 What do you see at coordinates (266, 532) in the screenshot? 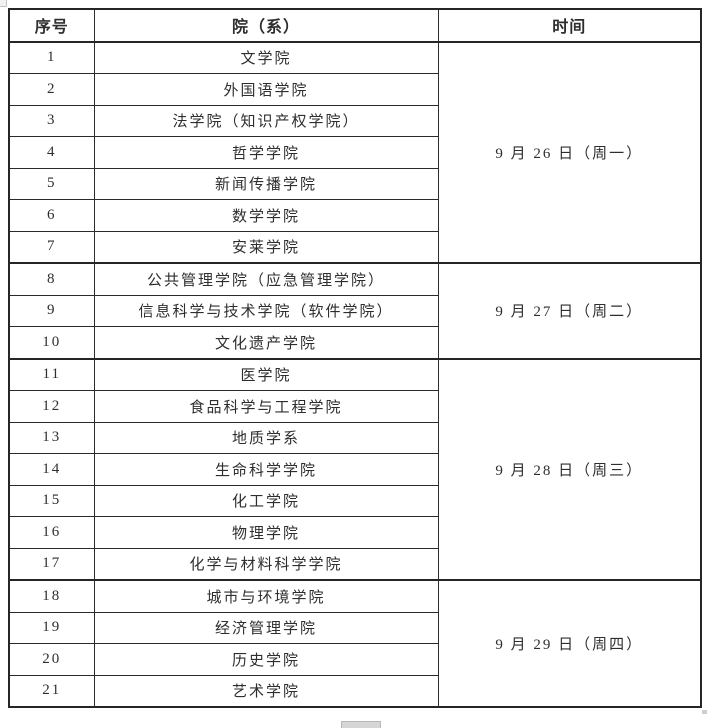
I see `college-cell: 物理学院` at bounding box center [266, 532].